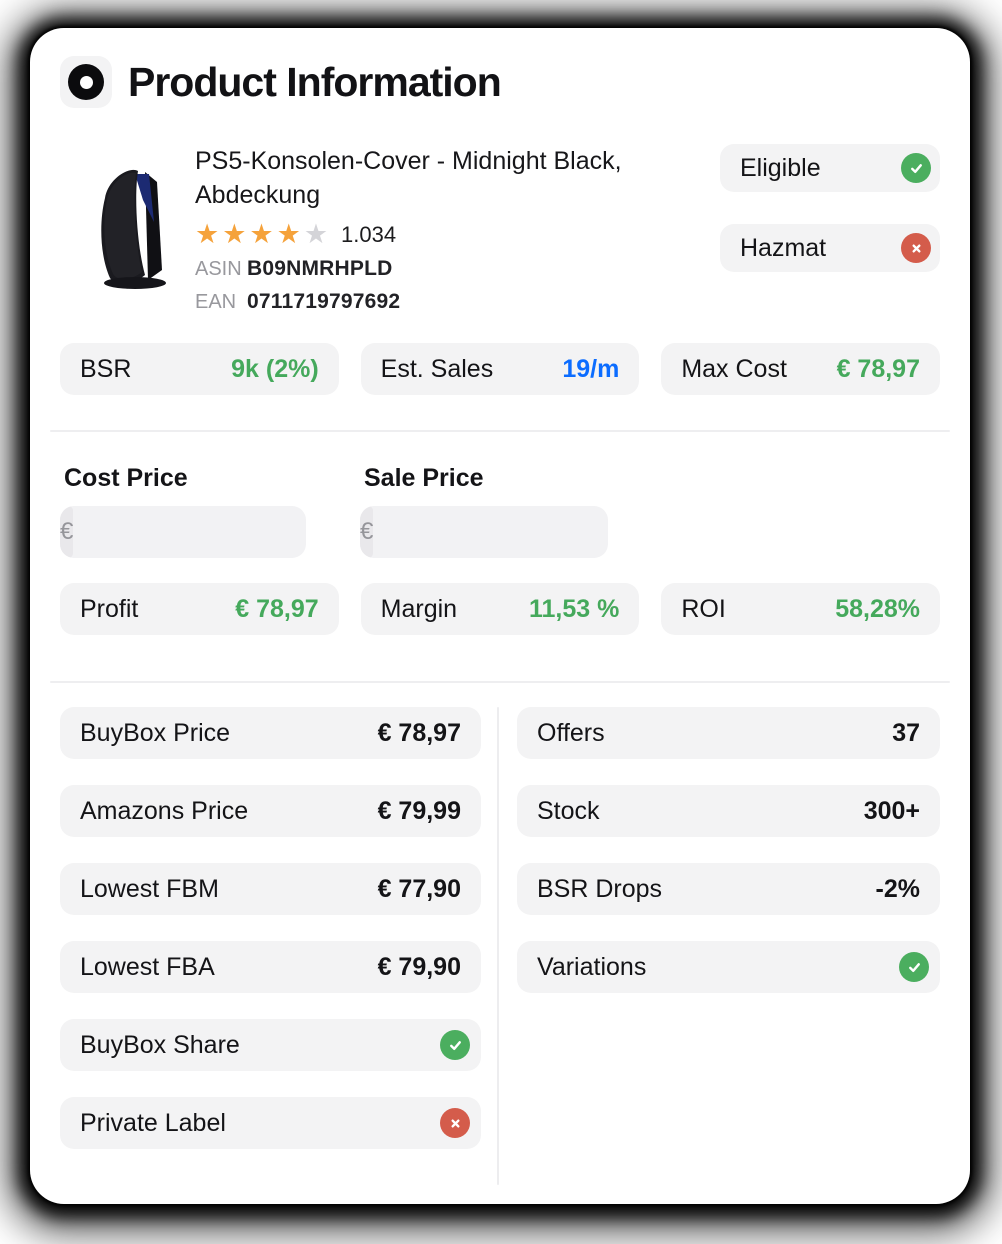 This screenshot has height=1244, width=1002. Describe the element at coordinates (571, 732) in the screenshot. I see `offers-label: Offers` at that location.